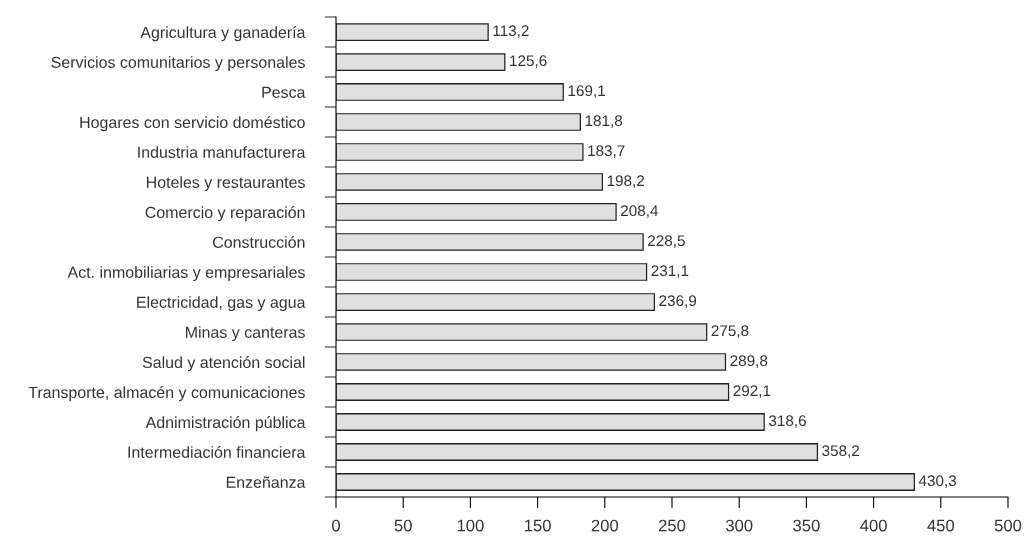 The height and width of the screenshot is (549, 1029). What do you see at coordinates (841, 451) in the screenshot?
I see `data-label: 358,2` at bounding box center [841, 451].